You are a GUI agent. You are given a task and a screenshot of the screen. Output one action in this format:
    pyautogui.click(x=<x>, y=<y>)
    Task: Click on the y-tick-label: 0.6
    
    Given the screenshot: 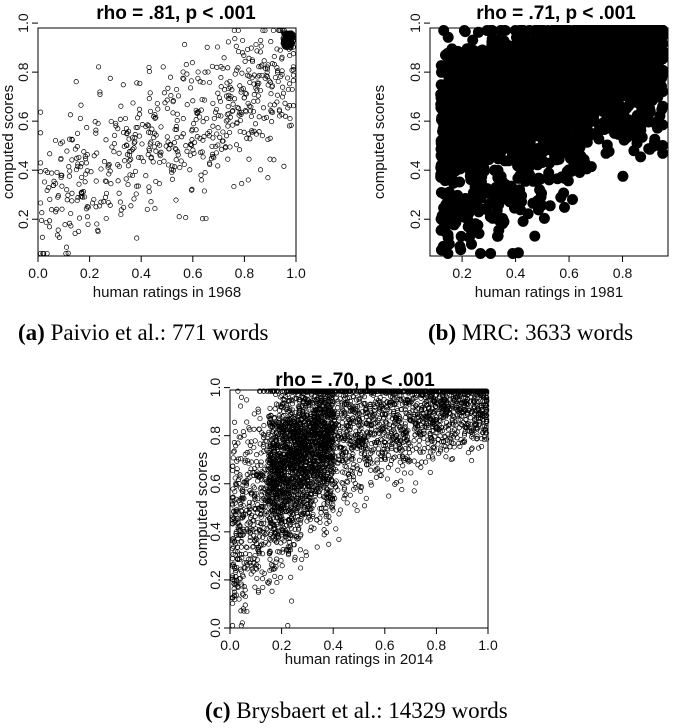 What is the action you would take?
    pyautogui.click(x=415, y=121)
    